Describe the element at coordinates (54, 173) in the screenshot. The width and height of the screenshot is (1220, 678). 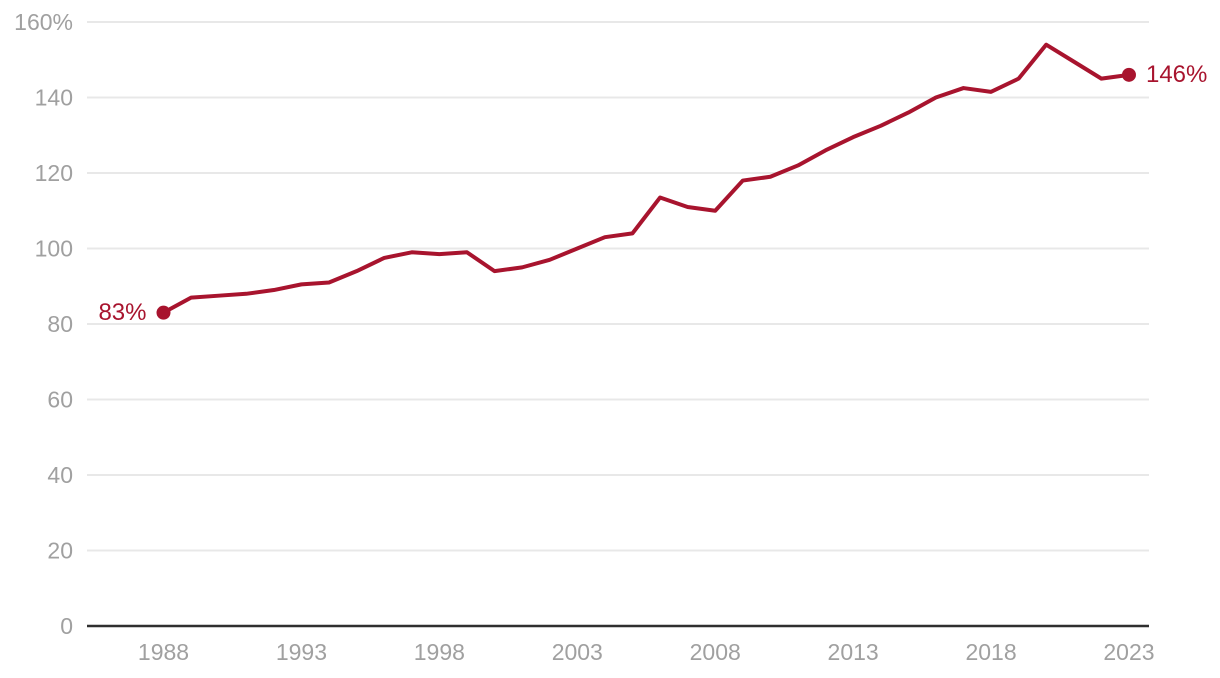
I see `y-tick-label: 120` at that location.